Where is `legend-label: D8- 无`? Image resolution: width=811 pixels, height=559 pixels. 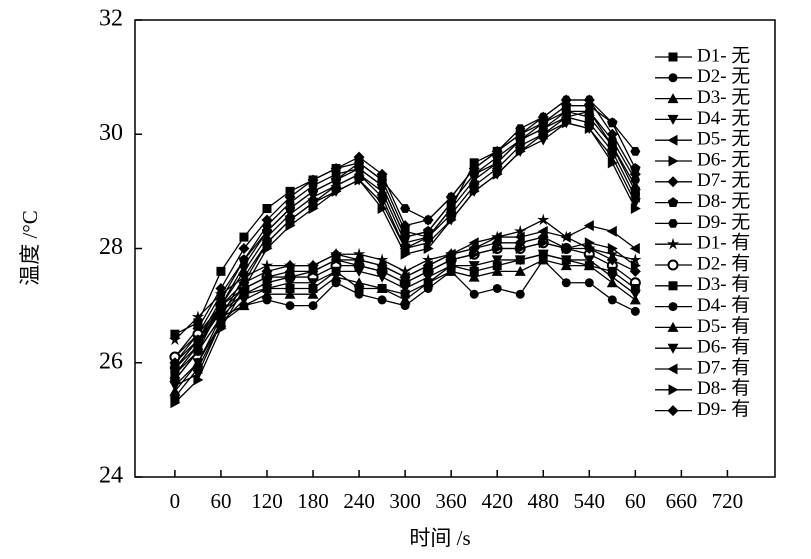 legend-label: D8- 无 is located at coordinates (723, 201).